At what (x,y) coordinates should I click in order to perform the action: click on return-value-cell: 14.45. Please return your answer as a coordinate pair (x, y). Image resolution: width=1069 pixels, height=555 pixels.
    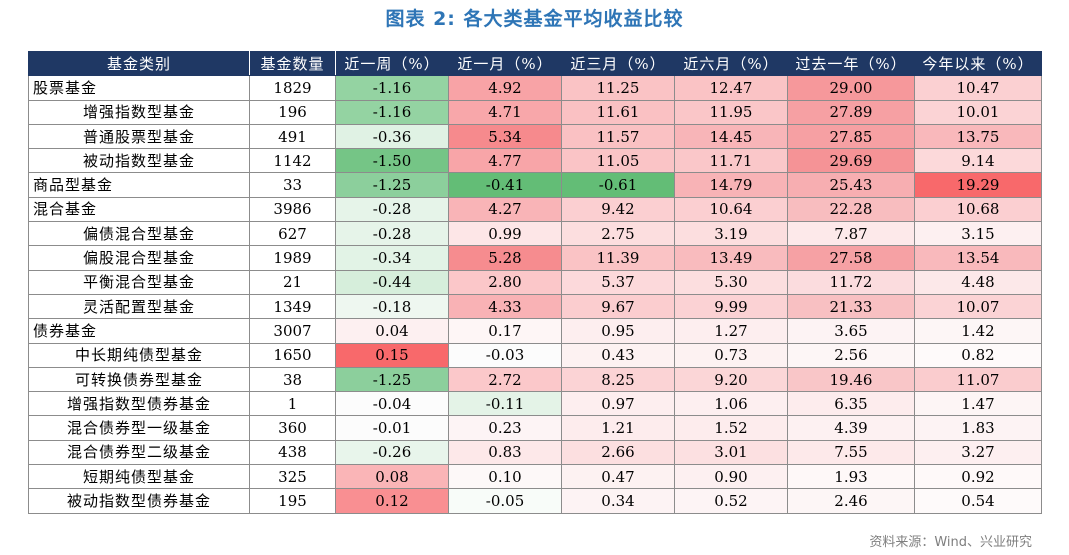
    Looking at the image, I should click on (731, 136).